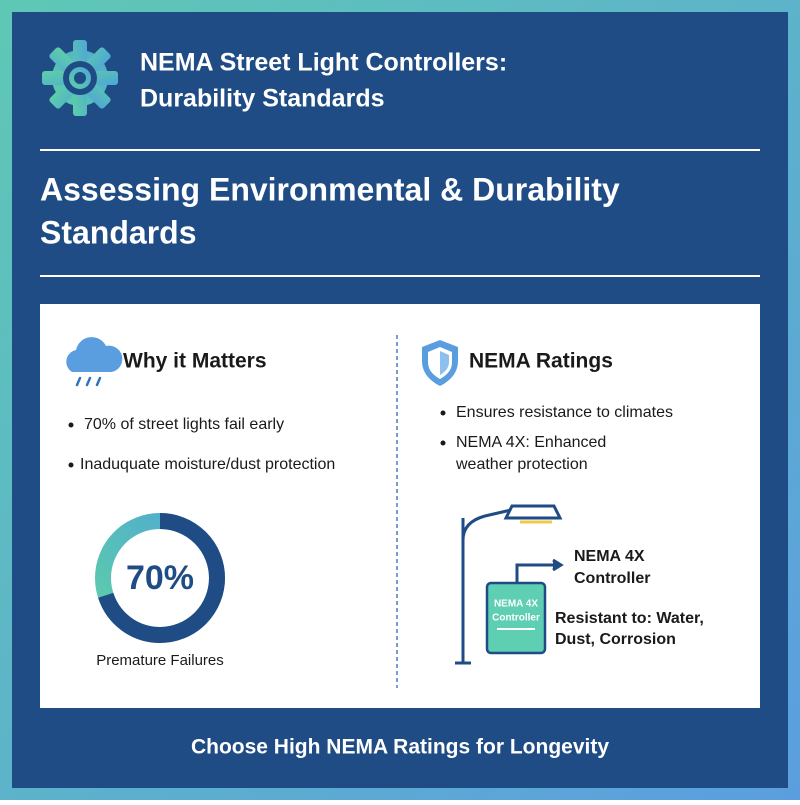 This screenshot has width=800, height=805. Describe the element at coordinates (323, 63) in the screenshot. I see `header-title: NEMA Street Light Controllers:` at that location.